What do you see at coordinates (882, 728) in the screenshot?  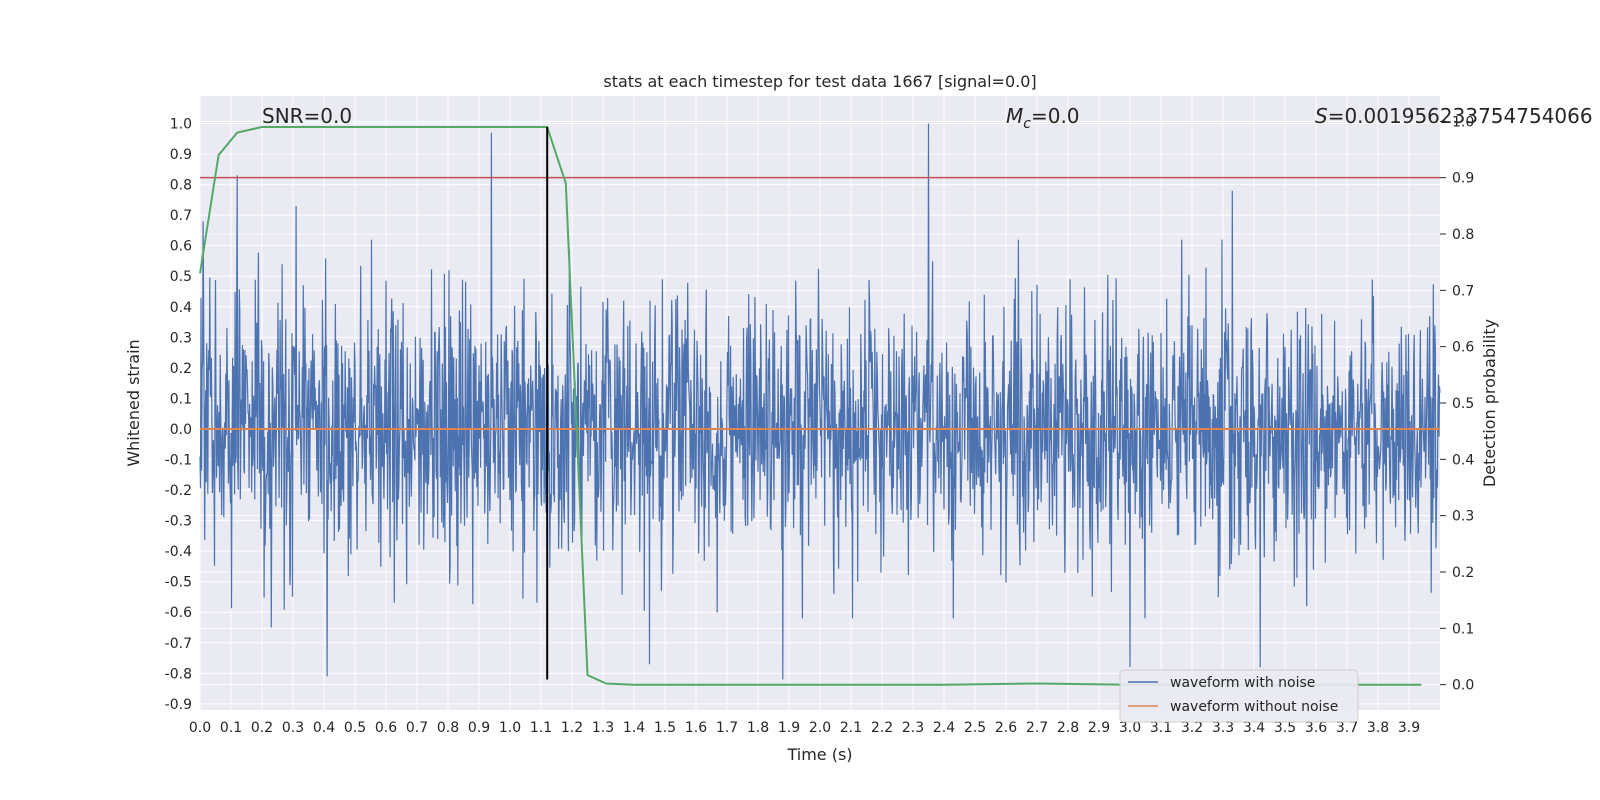 I see `x-tick-label: 2.2` at bounding box center [882, 728].